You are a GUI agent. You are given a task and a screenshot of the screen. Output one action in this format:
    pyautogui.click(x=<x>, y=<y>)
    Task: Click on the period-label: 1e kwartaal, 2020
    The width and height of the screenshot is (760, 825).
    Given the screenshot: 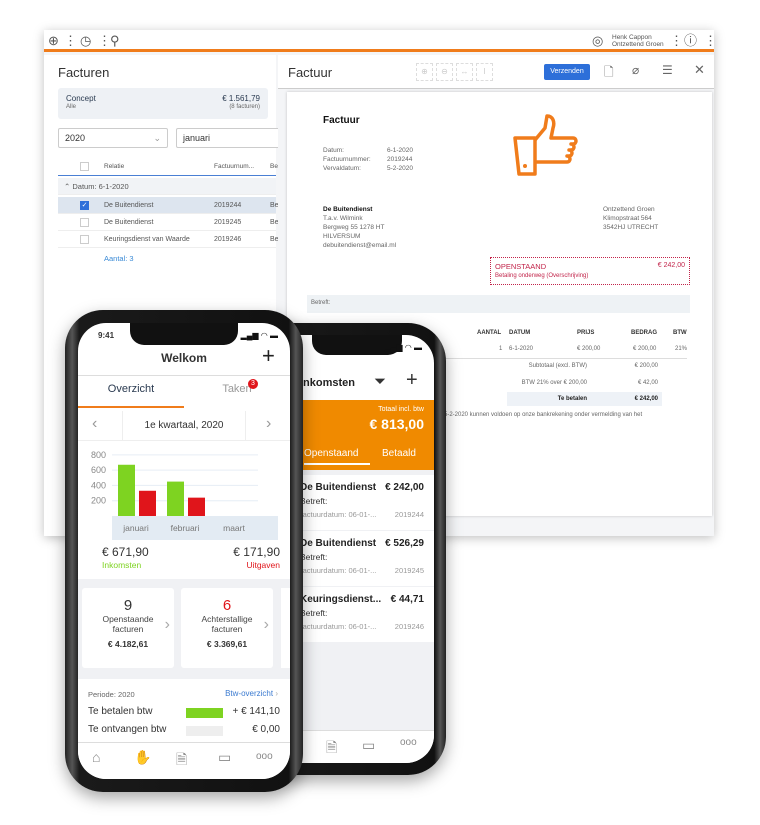 What is the action you would take?
    pyautogui.click(x=184, y=426)
    